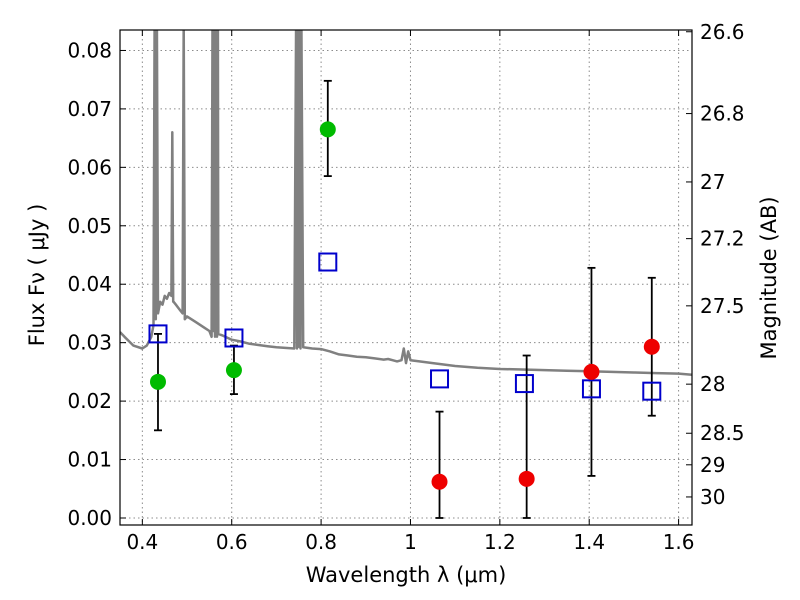 The width and height of the screenshot is (800, 600). I want to click on y-tick-label: 0.05, so click(89, 226).